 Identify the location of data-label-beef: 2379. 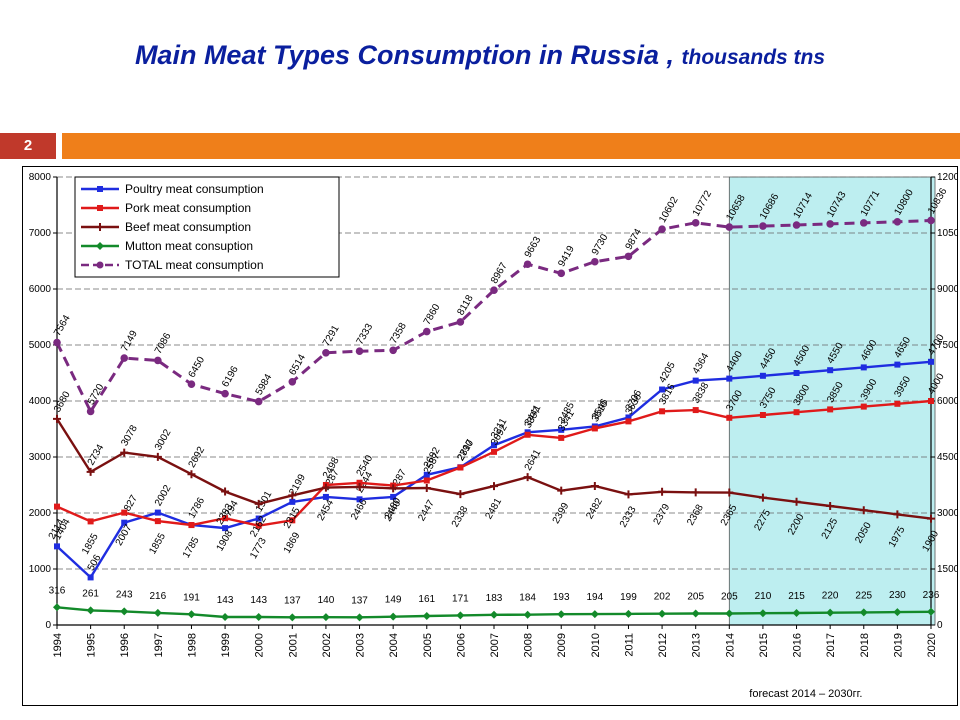
(662, 514).